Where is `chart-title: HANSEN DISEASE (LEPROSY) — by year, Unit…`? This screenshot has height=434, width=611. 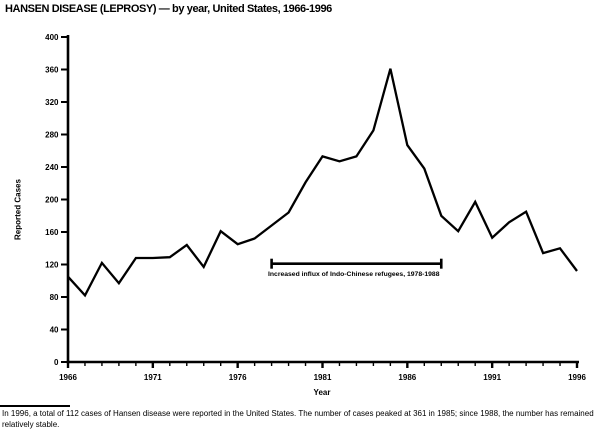
chart-title: HANSEN DISEASE (LEPROSY) — by year, Unit… is located at coordinates (168, 9).